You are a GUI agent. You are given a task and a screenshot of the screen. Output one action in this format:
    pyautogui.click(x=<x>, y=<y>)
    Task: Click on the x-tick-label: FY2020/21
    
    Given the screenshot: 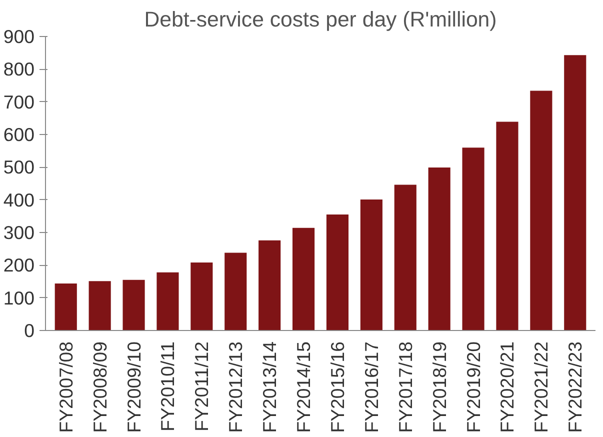 What is the action you would take?
    pyautogui.click(x=507, y=387)
    